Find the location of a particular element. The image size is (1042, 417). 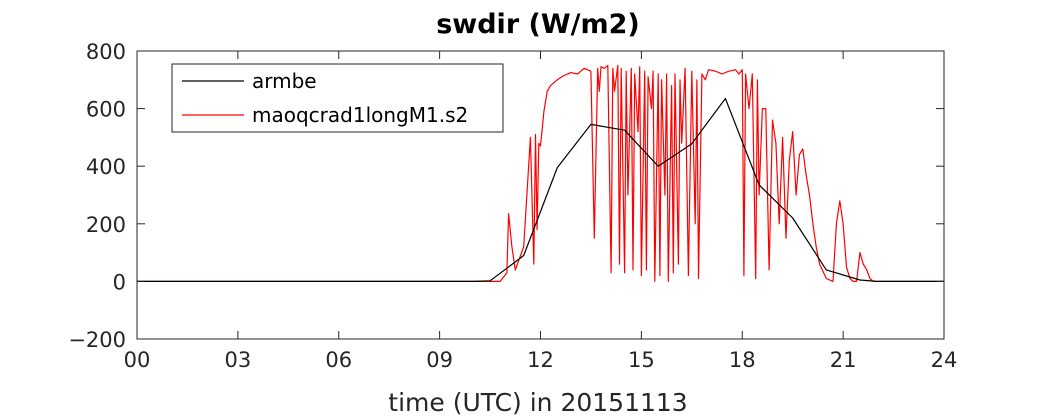

x-tick-label: 15 is located at coordinates (641, 360).